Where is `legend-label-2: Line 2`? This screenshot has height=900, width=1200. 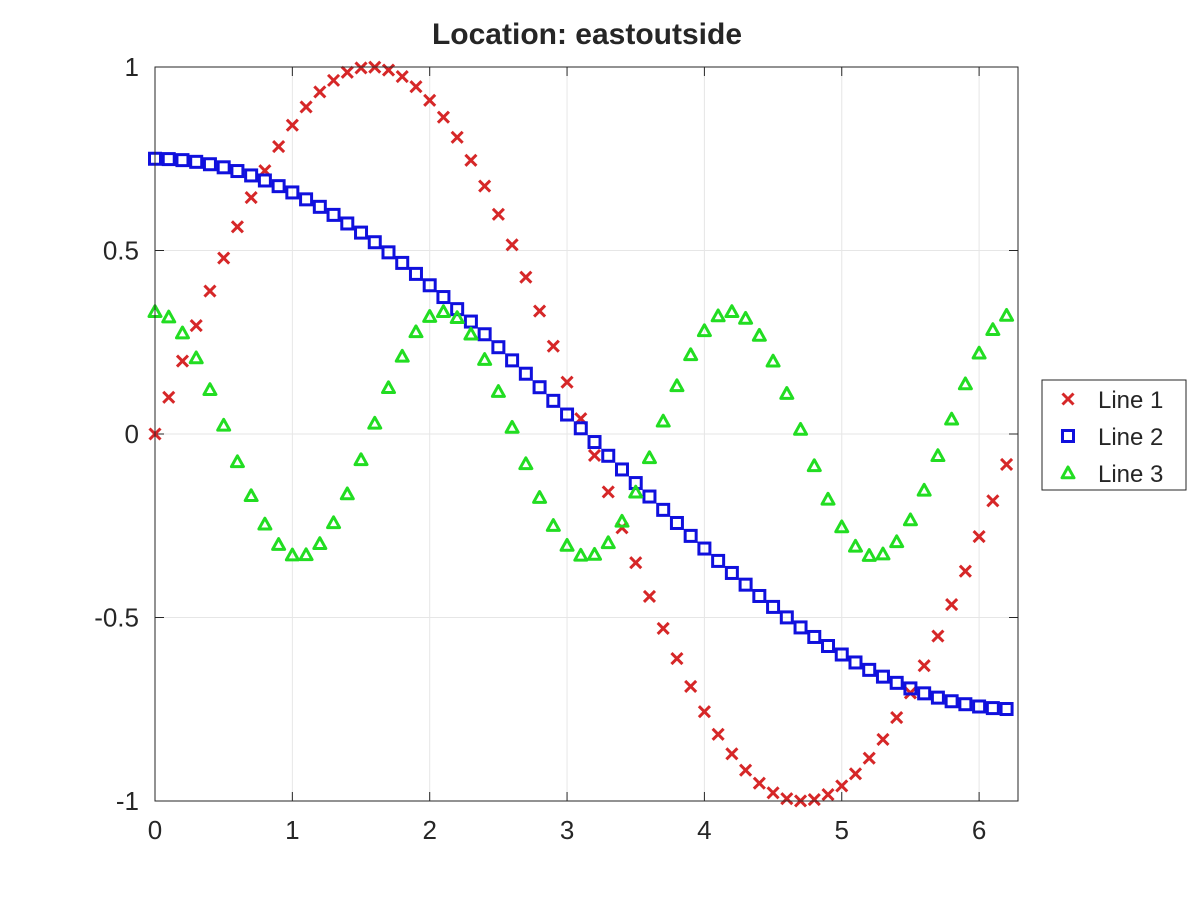
legend-label-2: Line 2 is located at coordinates (1130, 437).